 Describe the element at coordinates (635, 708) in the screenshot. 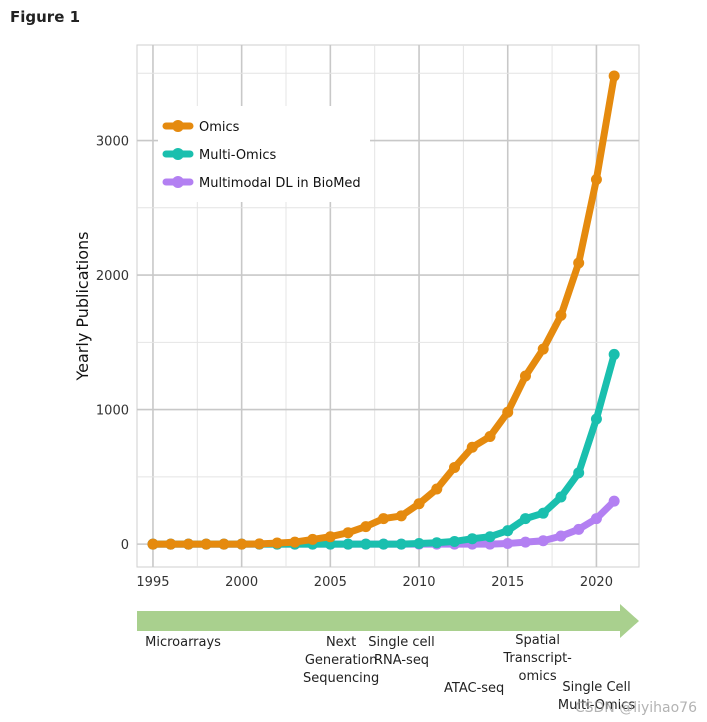

I see `watermark: CSDN @liyihao76` at that location.